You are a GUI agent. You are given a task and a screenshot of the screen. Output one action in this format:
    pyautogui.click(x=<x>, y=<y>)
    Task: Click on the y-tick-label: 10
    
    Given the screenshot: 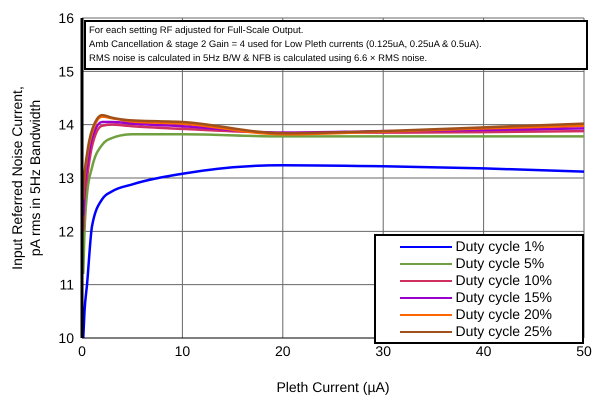 What is the action you would take?
    pyautogui.click(x=66, y=338)
    